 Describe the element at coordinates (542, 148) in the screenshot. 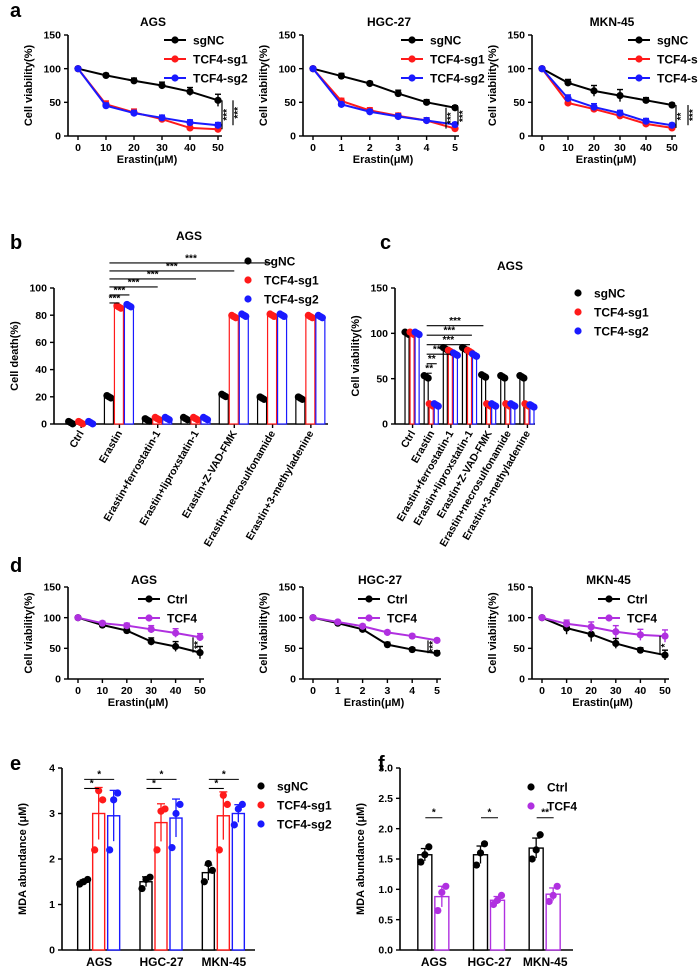

I see `x-tick-label: 0` at that location.